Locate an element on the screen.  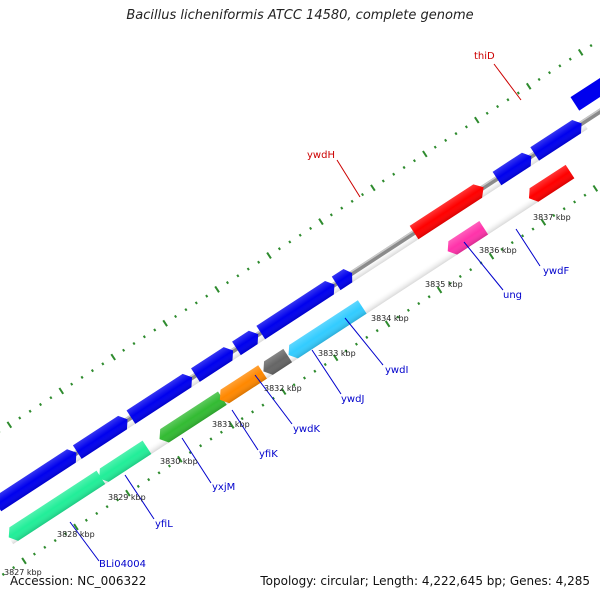
gene-label-yfiL: yfiL is located at coordinates (164, 524).